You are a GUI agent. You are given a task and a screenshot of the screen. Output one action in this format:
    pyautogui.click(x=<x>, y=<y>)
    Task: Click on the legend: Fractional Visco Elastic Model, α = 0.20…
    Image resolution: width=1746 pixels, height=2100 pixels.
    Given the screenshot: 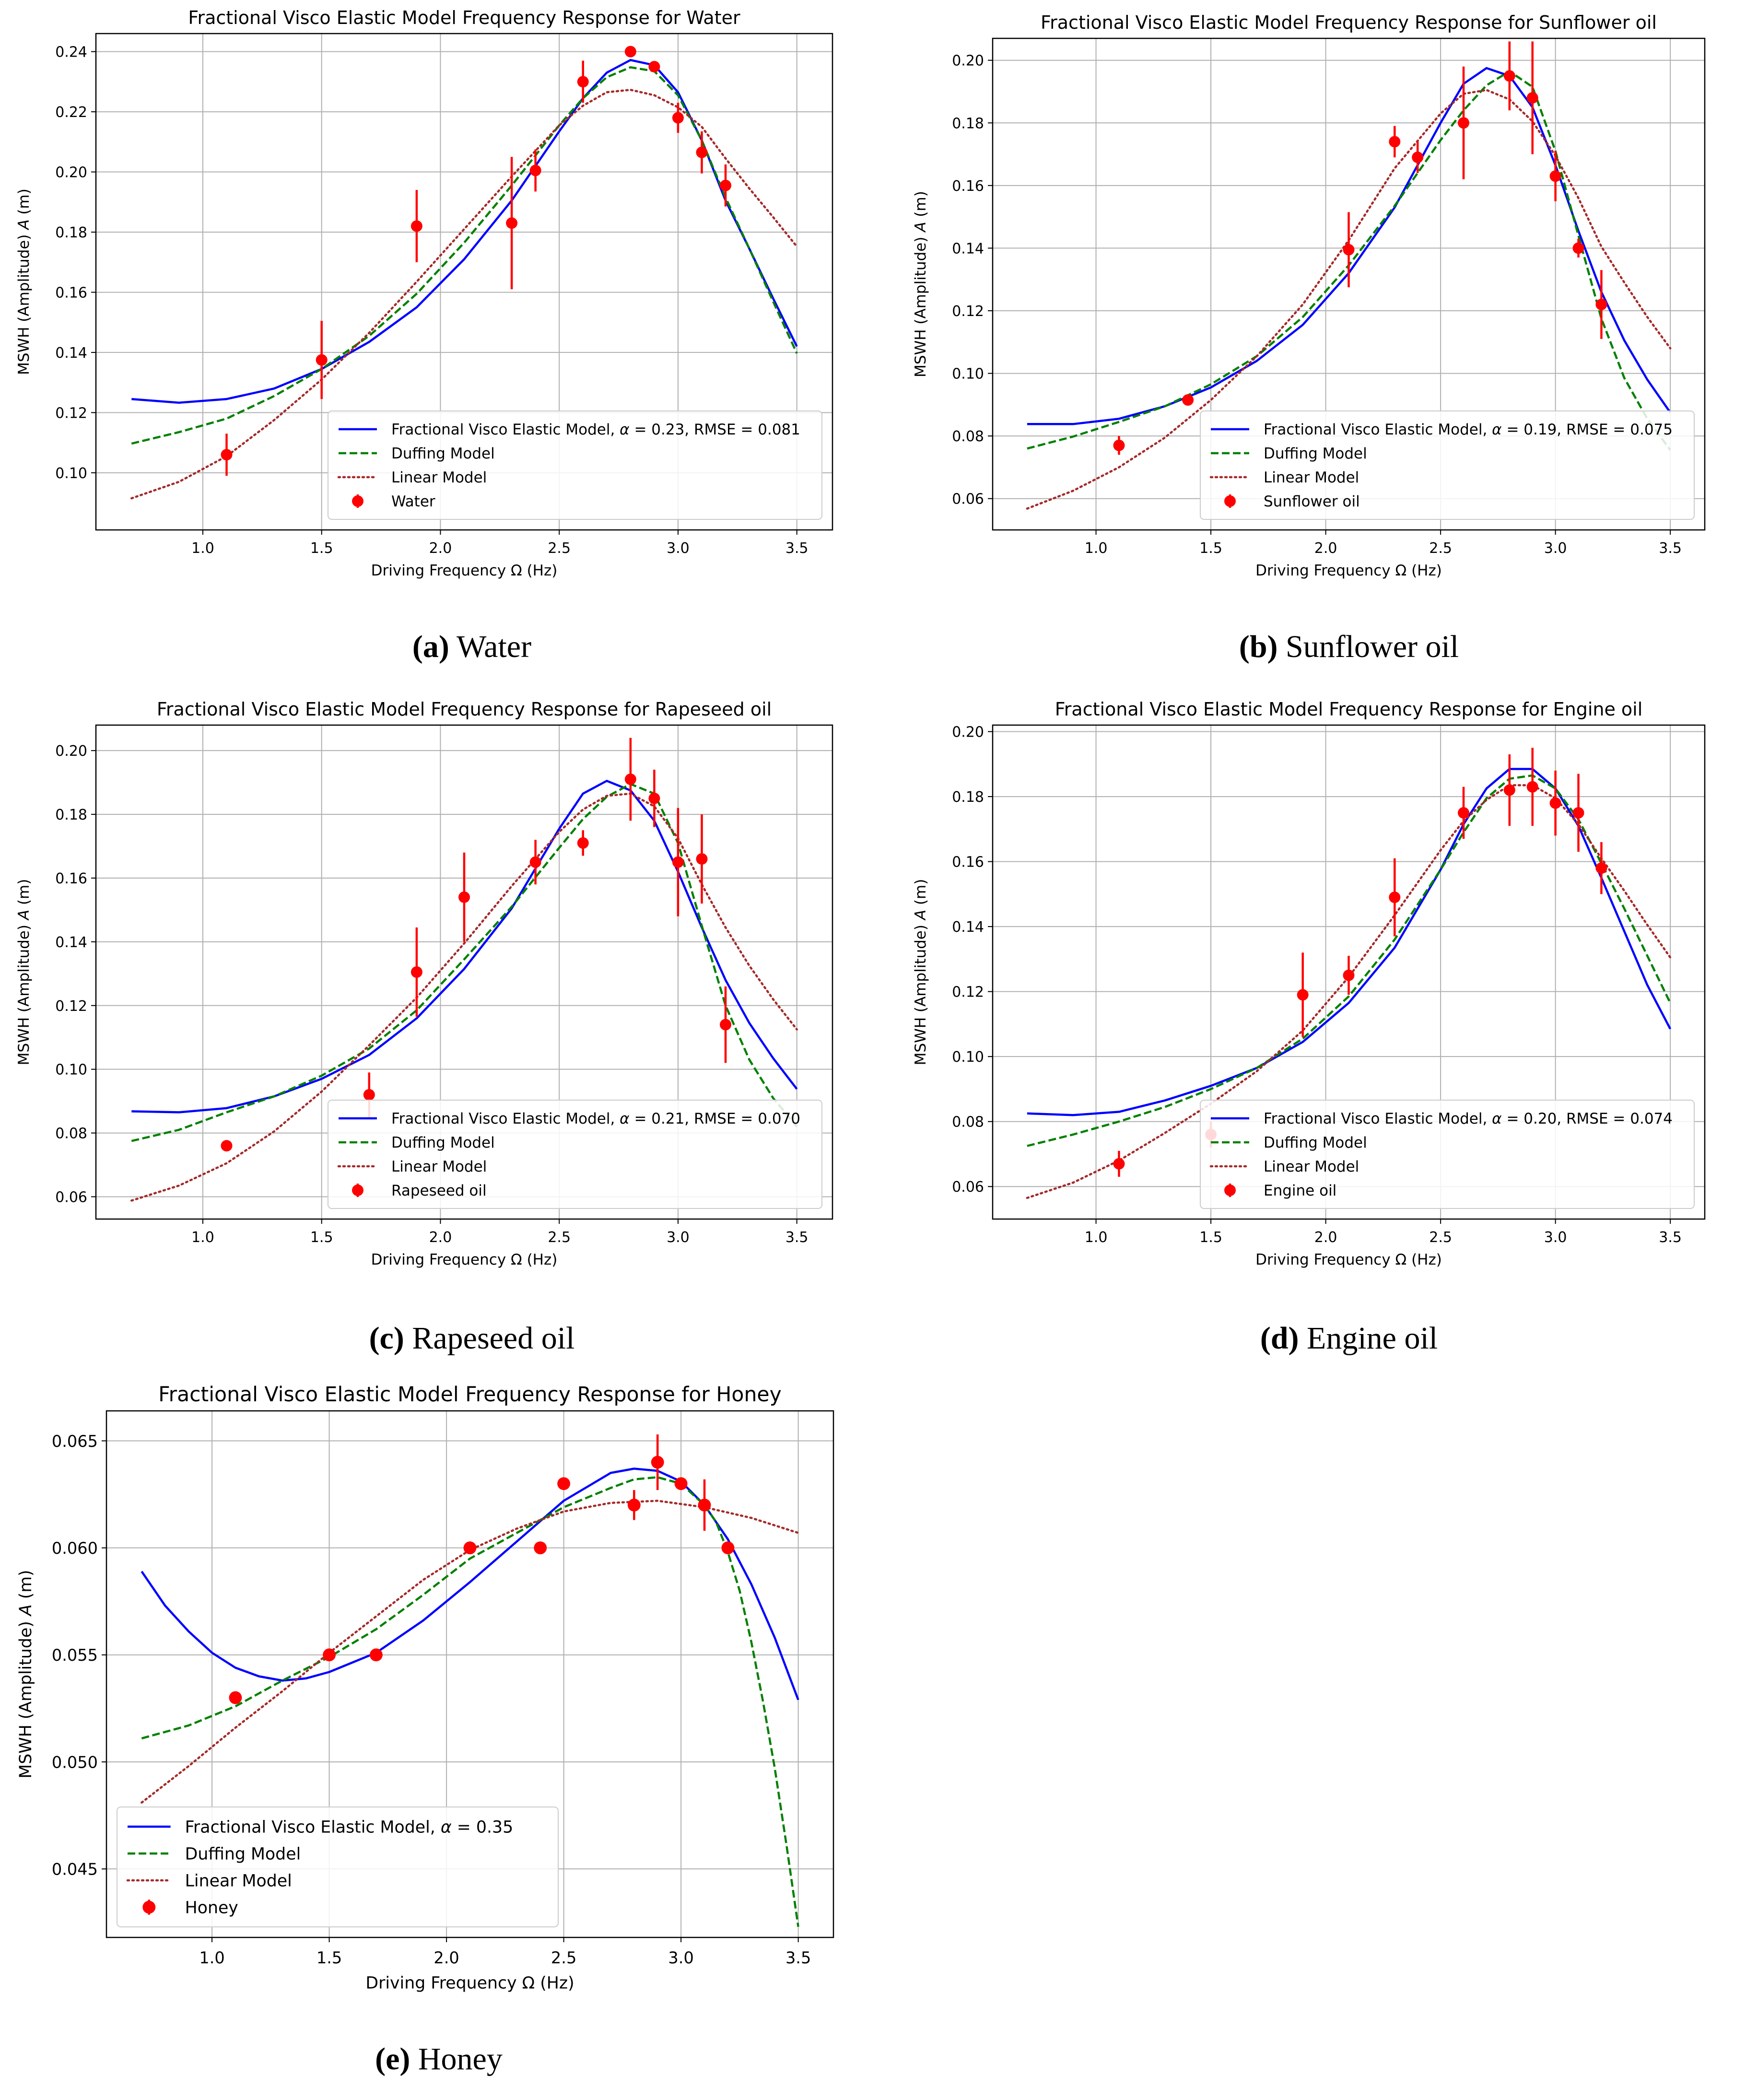 What is the action you would take?
    pyautogui.click(x=1447, y=1154)
    